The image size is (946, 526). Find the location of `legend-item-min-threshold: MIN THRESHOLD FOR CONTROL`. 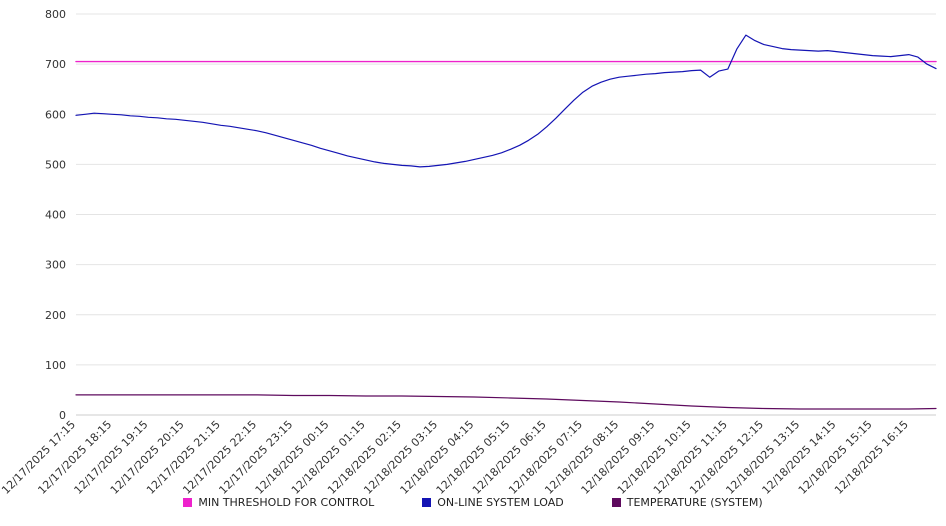

legend-item-min-threshold: MIN THRESHOLD FOR CONTROL is located at coordinates (278, 502).